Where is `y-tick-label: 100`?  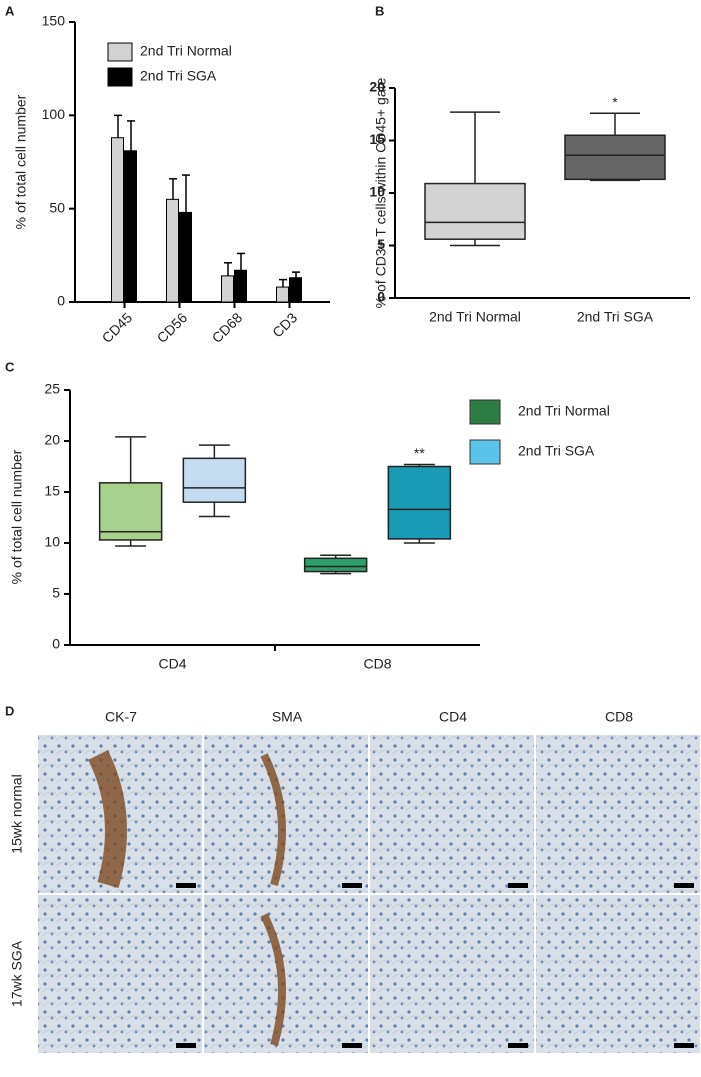
y-tick-label: 100 is located at coordinates (54, 114).